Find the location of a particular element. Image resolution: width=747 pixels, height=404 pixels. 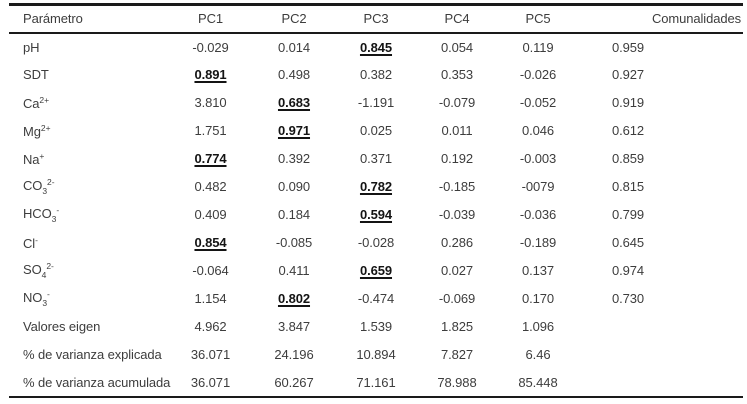

pc4-value: 0.353 is located at coordinates (457, 74).